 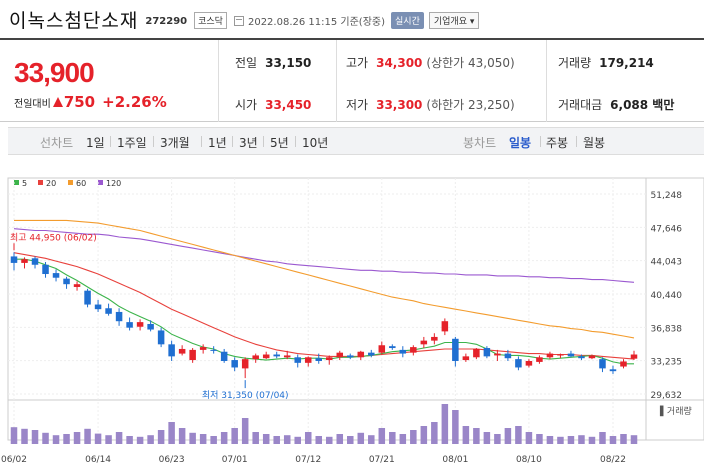 I want to click on high-value: 34,300, so click(x=399, y=63).